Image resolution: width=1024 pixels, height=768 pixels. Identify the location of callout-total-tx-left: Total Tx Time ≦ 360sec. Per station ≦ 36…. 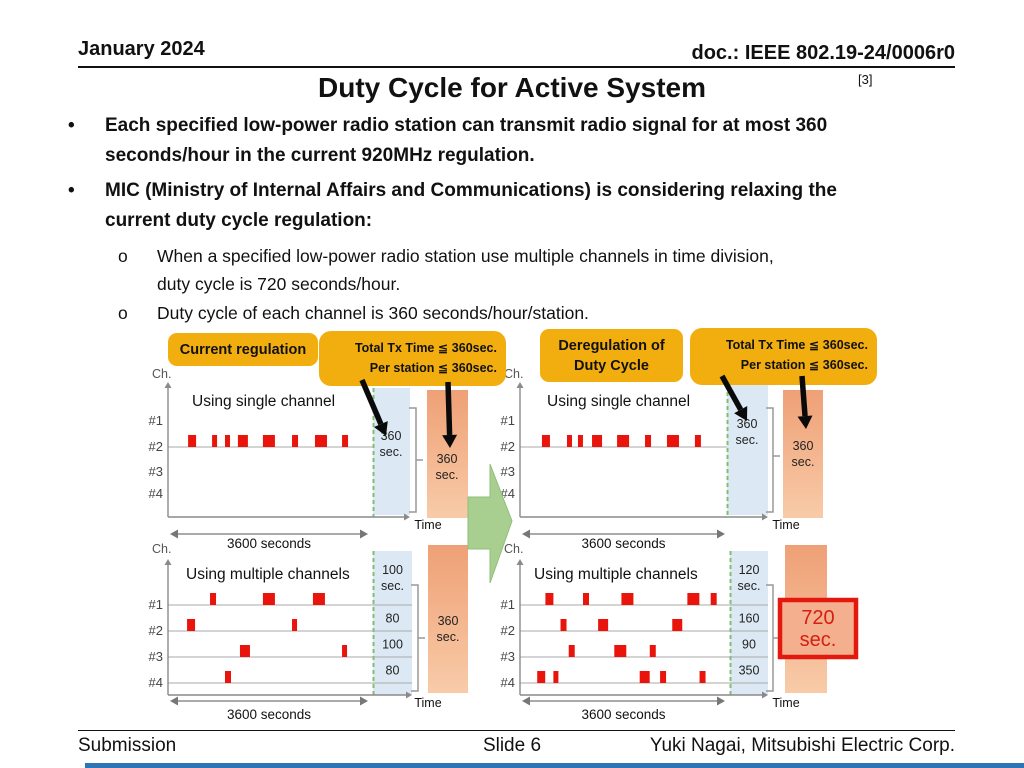
(412, 358).